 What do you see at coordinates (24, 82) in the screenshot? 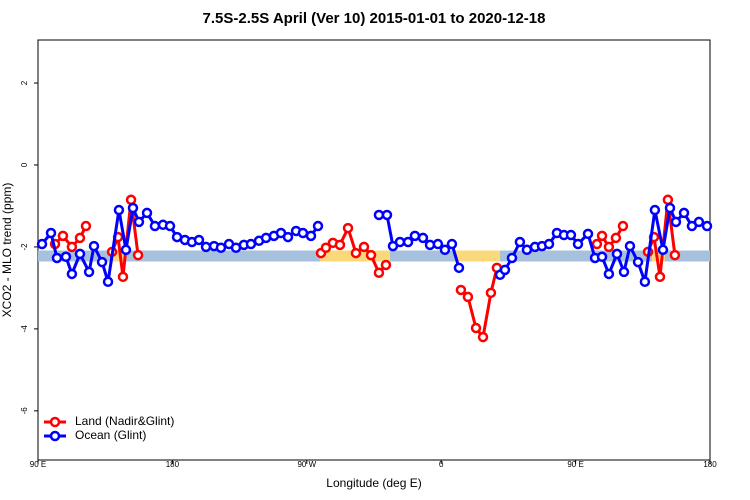
I see `y-tick-label: 2` at bounding box center [24, 82].